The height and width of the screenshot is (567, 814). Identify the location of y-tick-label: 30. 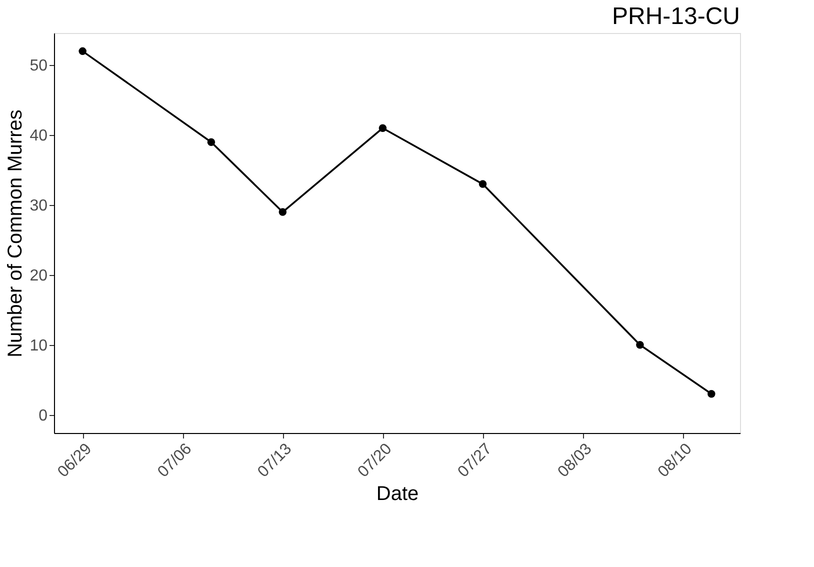
(39, 206).